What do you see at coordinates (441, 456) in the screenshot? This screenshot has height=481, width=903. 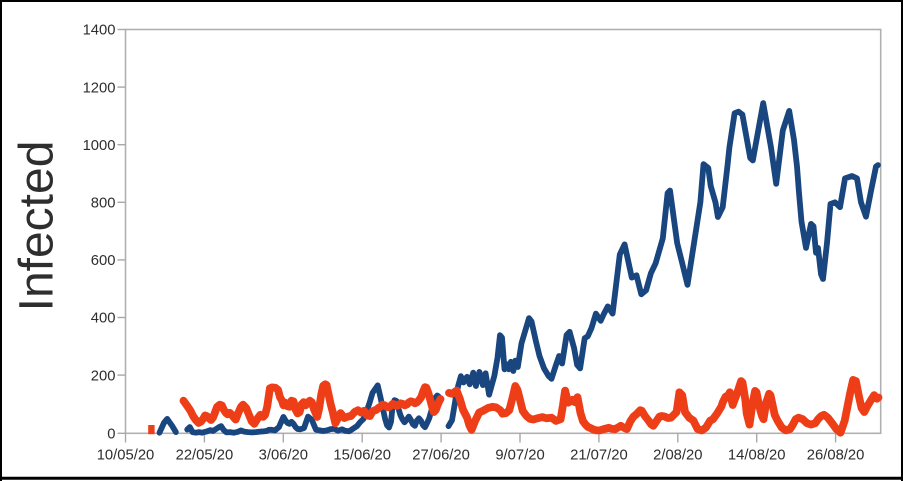 I see `svg-text: 27/06/20` at bounding box center [441, 456].